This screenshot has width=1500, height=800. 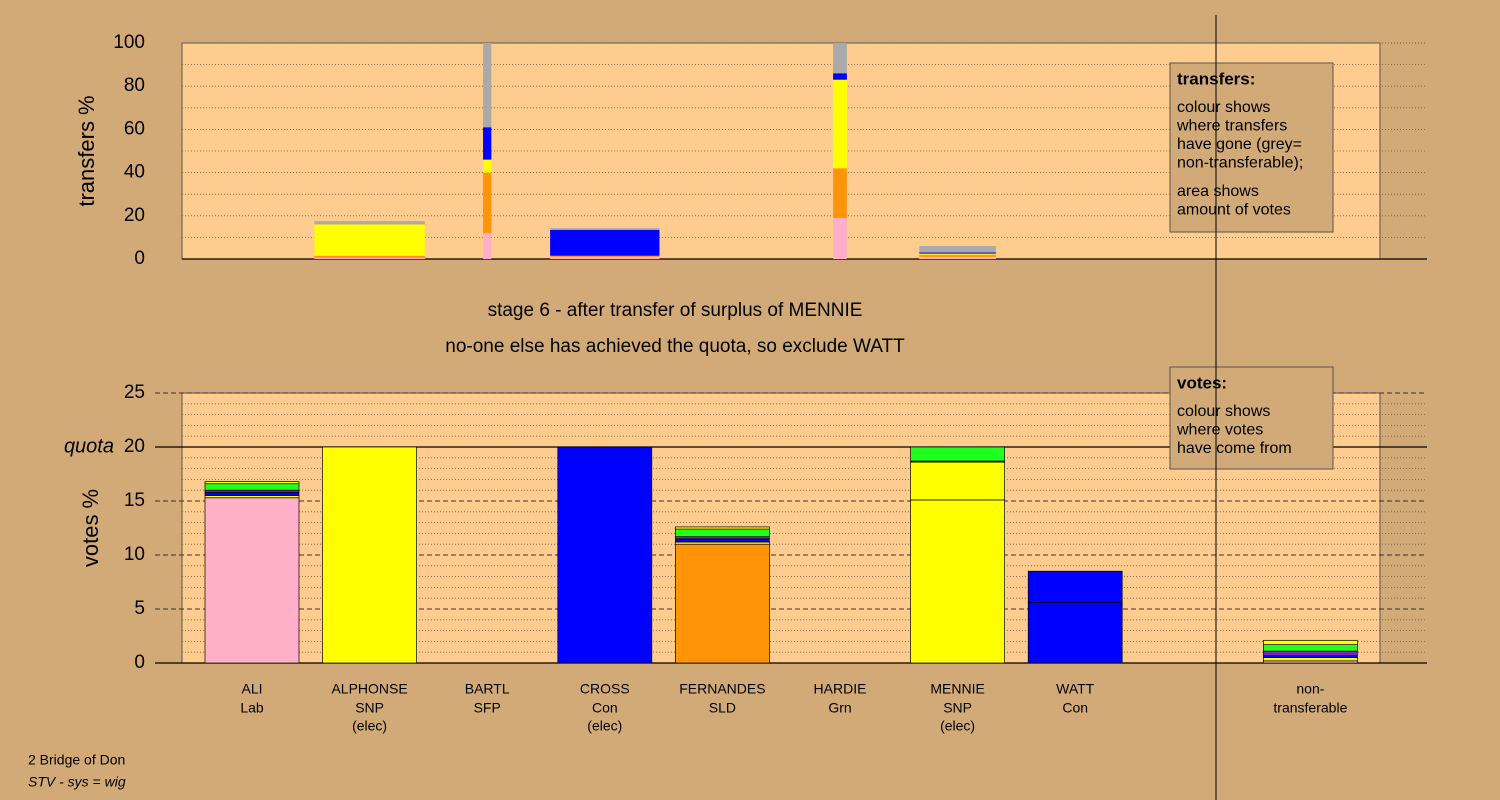 I want to click on y-tick-label: 5, so click(x=139, y=608).